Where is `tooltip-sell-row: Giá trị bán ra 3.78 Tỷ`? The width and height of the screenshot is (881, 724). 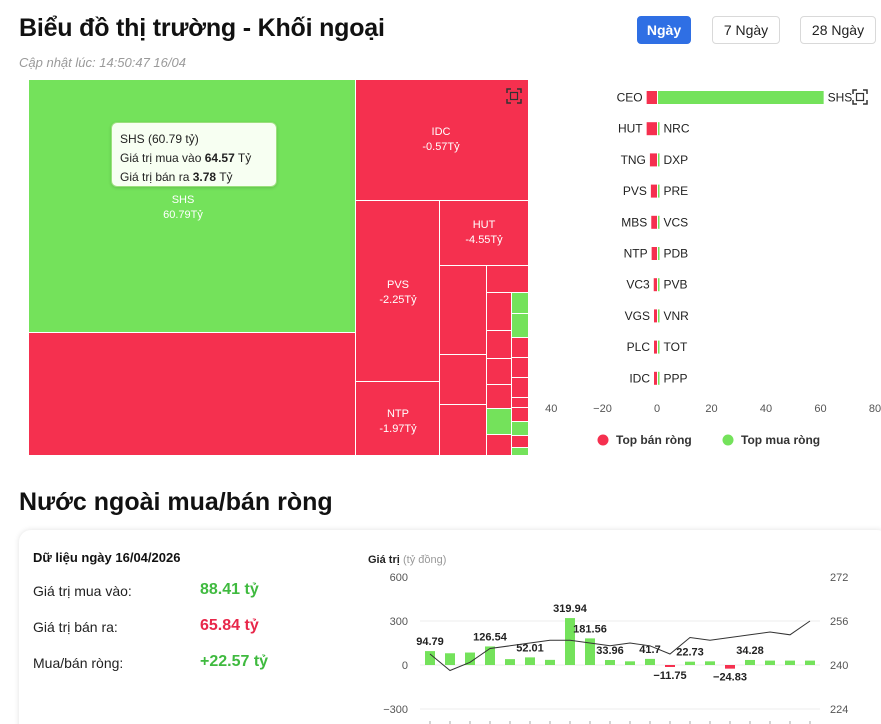 tooltip-sell-row: Giá trị bán ra 3.78 Tỷ is located at coordinates (194, 177).